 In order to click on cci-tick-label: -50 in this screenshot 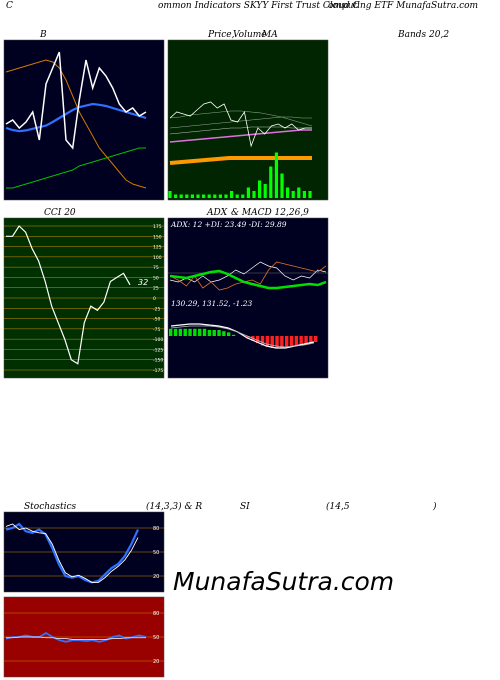, I will do `click(156, 320)`.